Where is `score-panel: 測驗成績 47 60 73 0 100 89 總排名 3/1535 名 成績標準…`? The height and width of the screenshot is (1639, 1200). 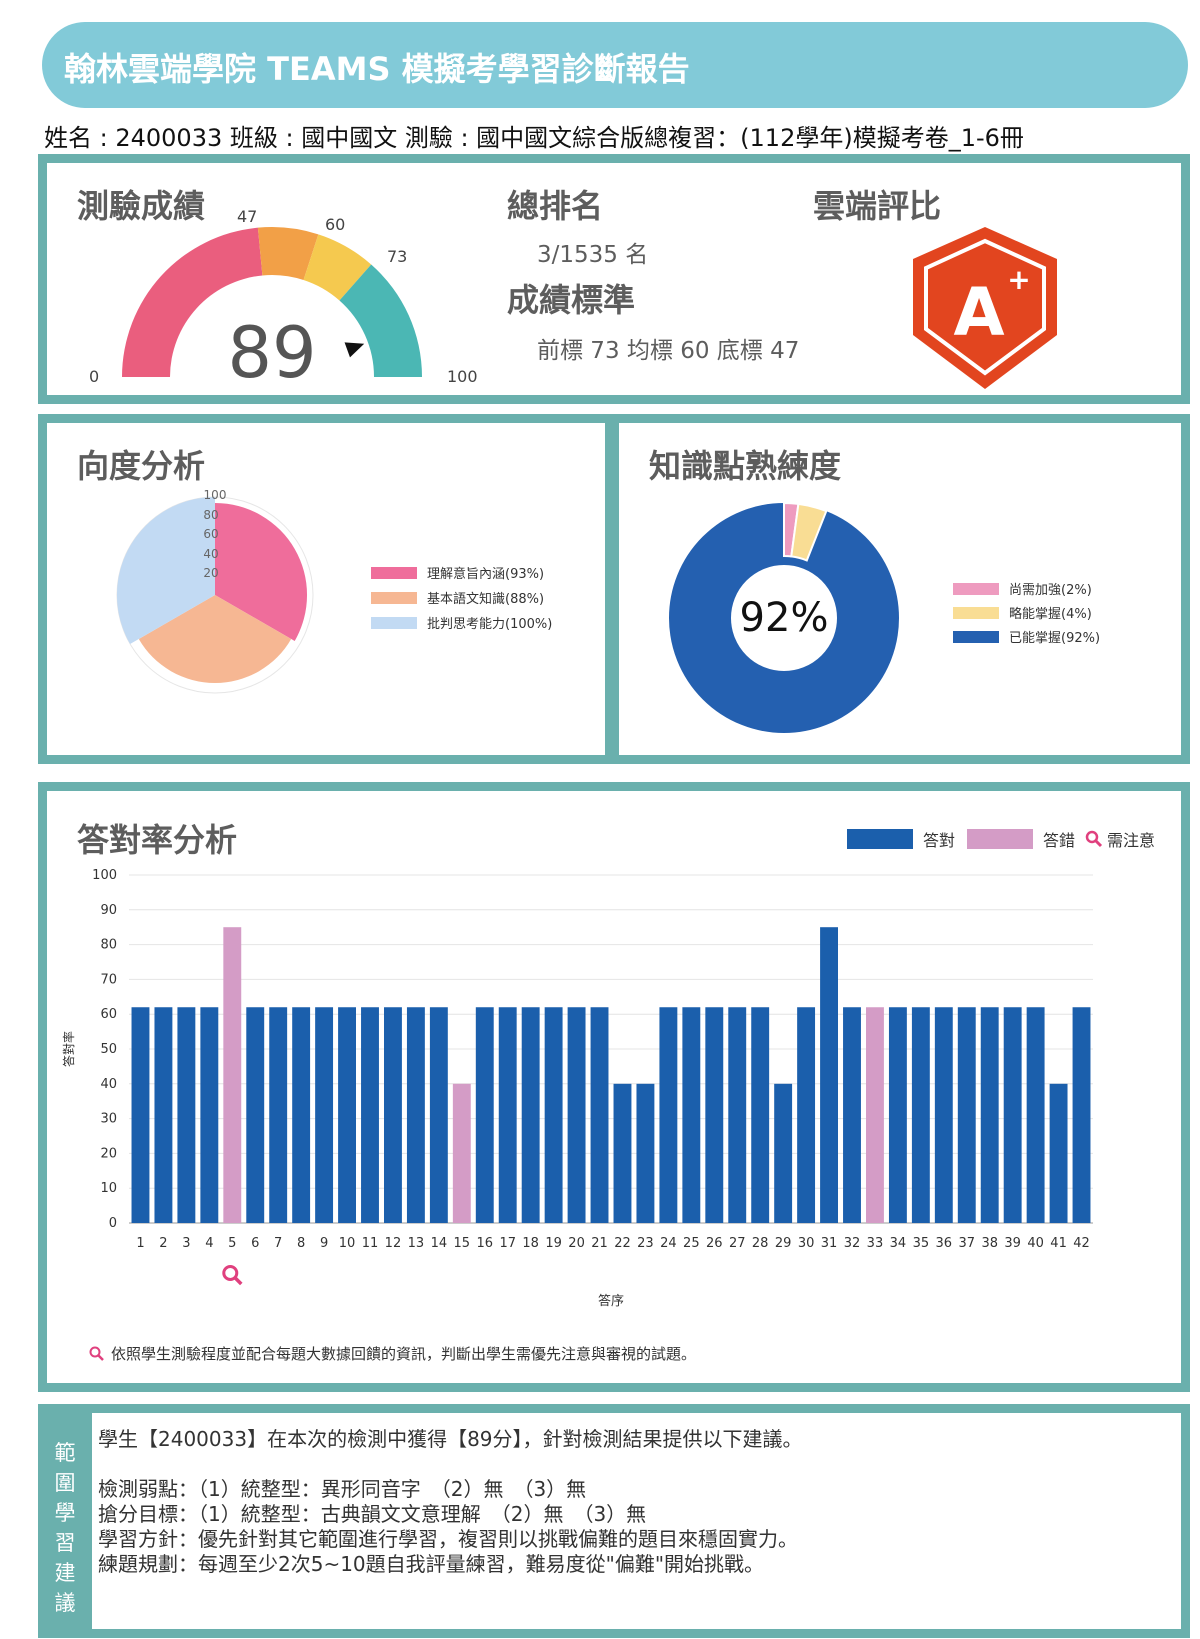 score-panel: 測驗成績 47 60 73 0 100 89 總排名 3/1535 名 成績標準… is located at coordinates (614, 279).